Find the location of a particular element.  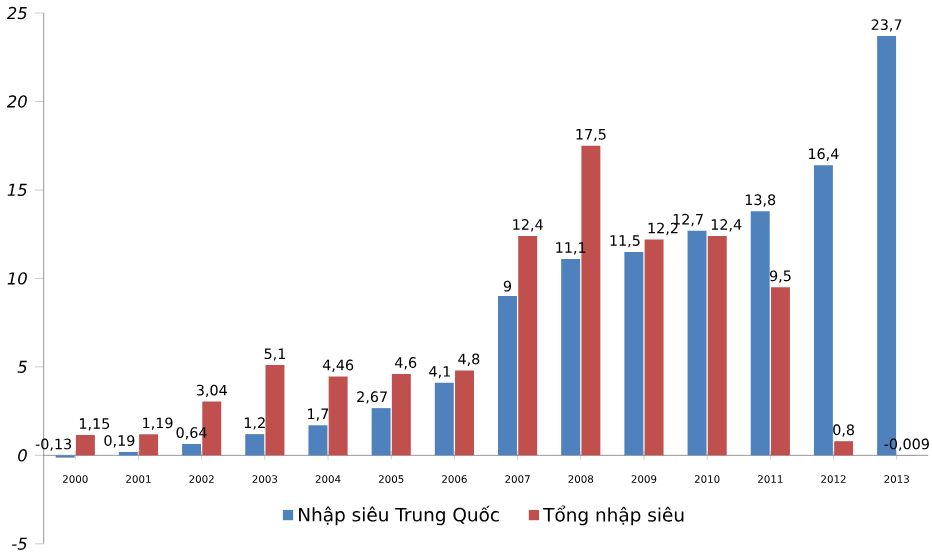

y-tick-label: 0 is located at coordinates (22, 455).